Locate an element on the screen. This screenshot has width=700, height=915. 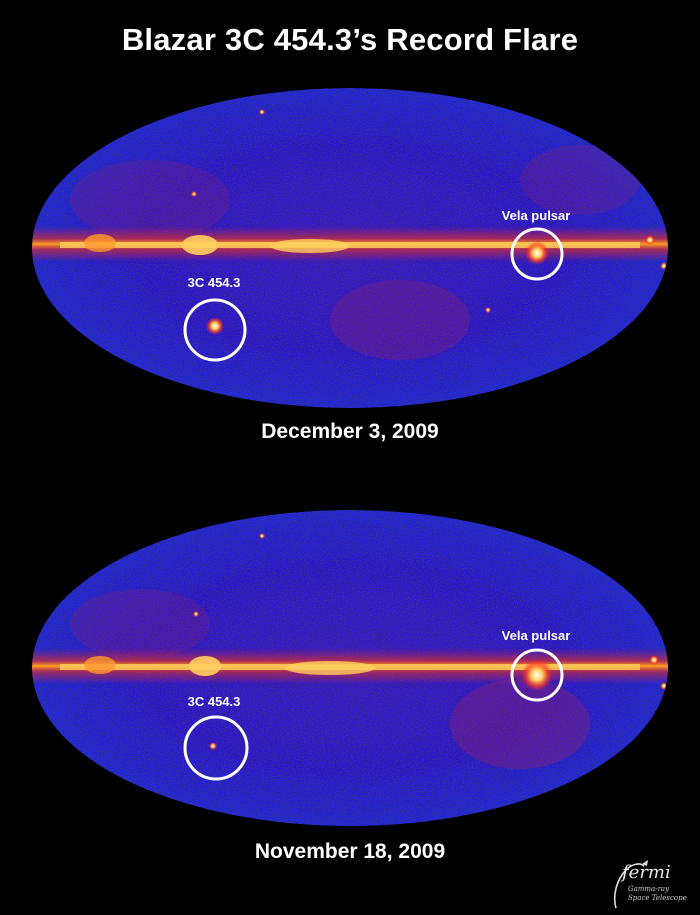
fermi-swoosh-icon is located at coordinates (630, 884).